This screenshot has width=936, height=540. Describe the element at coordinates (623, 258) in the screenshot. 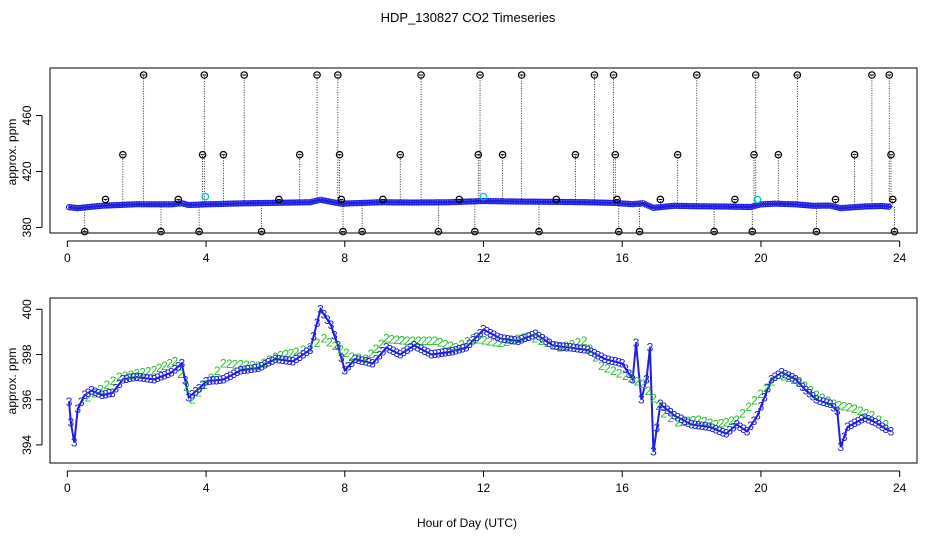

I see `top-x-tick-label: 16` at that location.